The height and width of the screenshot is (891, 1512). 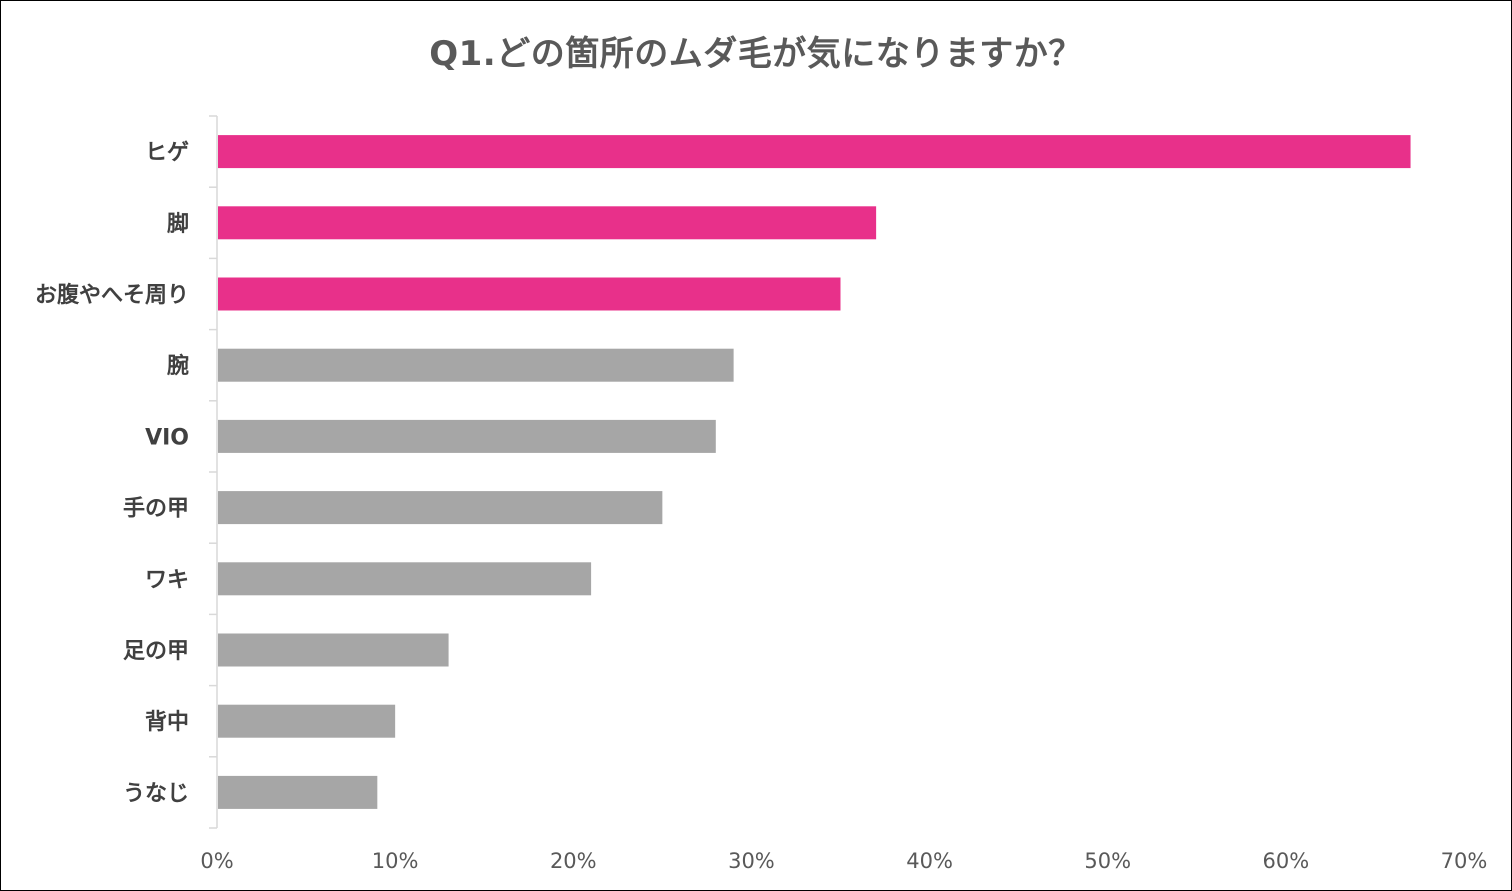 What do you see at coordinates (178, 366) in the screenshot?
I see `category-label: 腕` at bounding box center [178, 366].